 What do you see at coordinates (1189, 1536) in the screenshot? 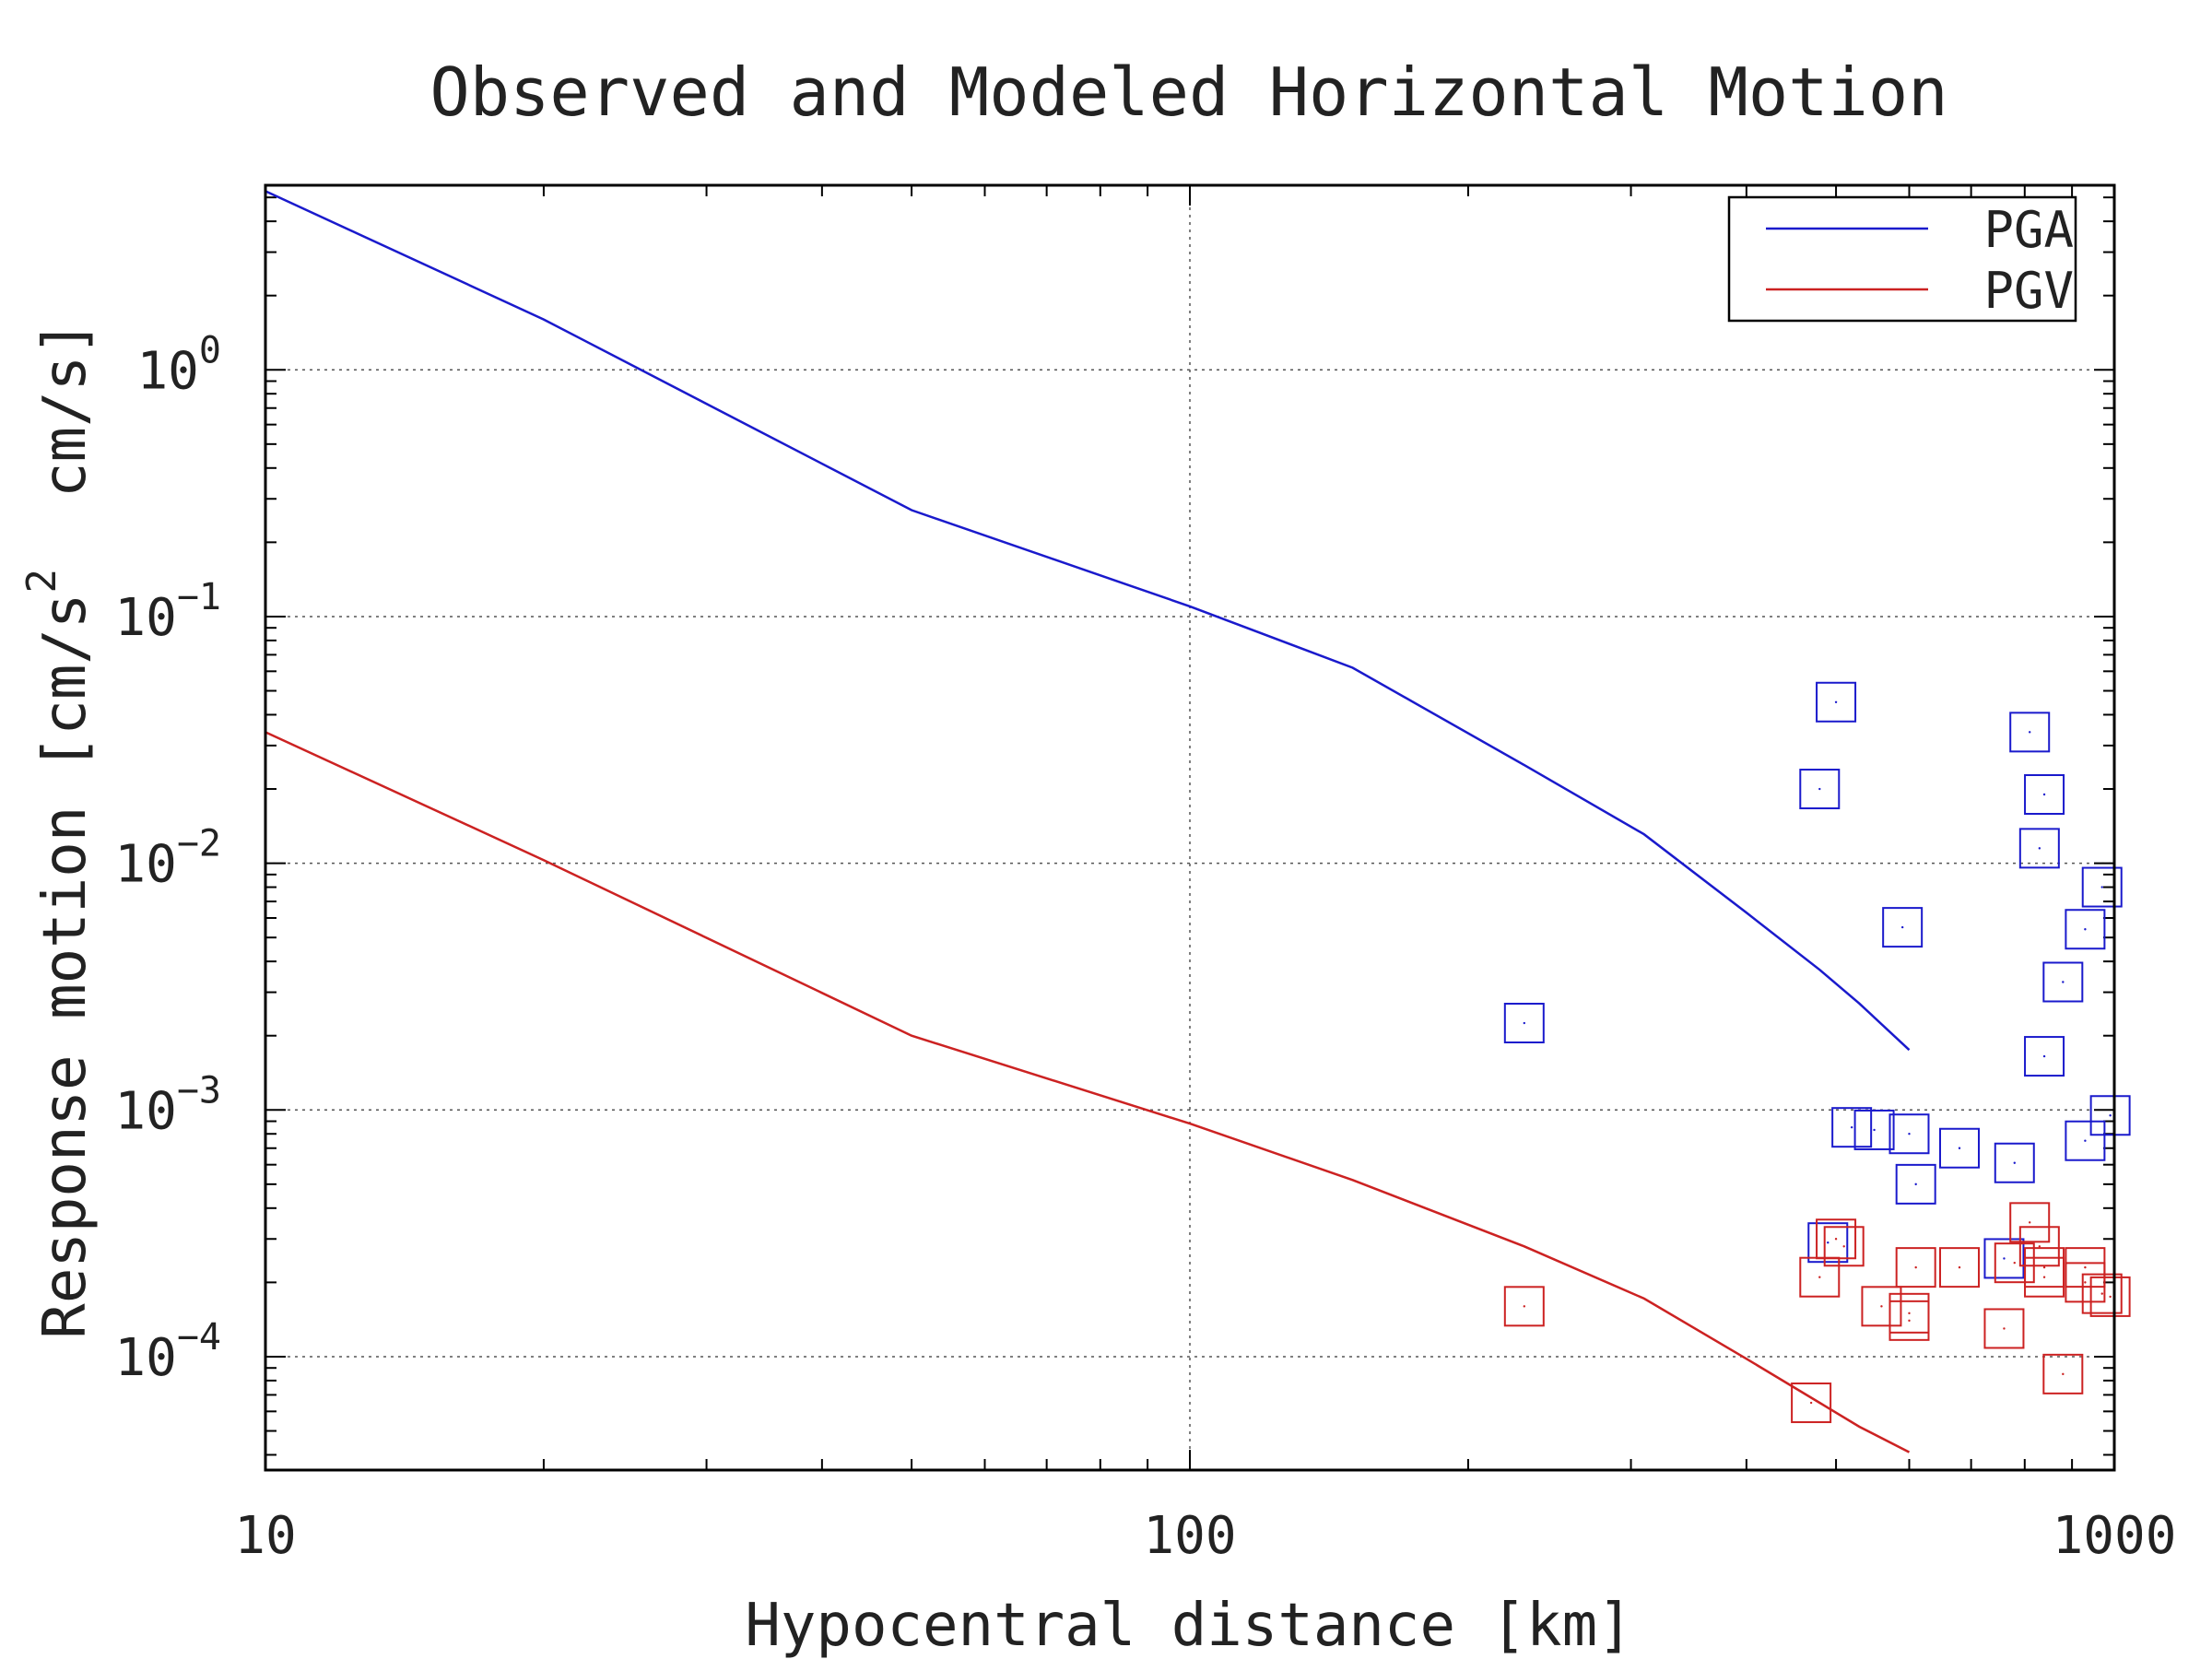
I see `x-tick-label: 100` at bounding box center [1189, 1536].